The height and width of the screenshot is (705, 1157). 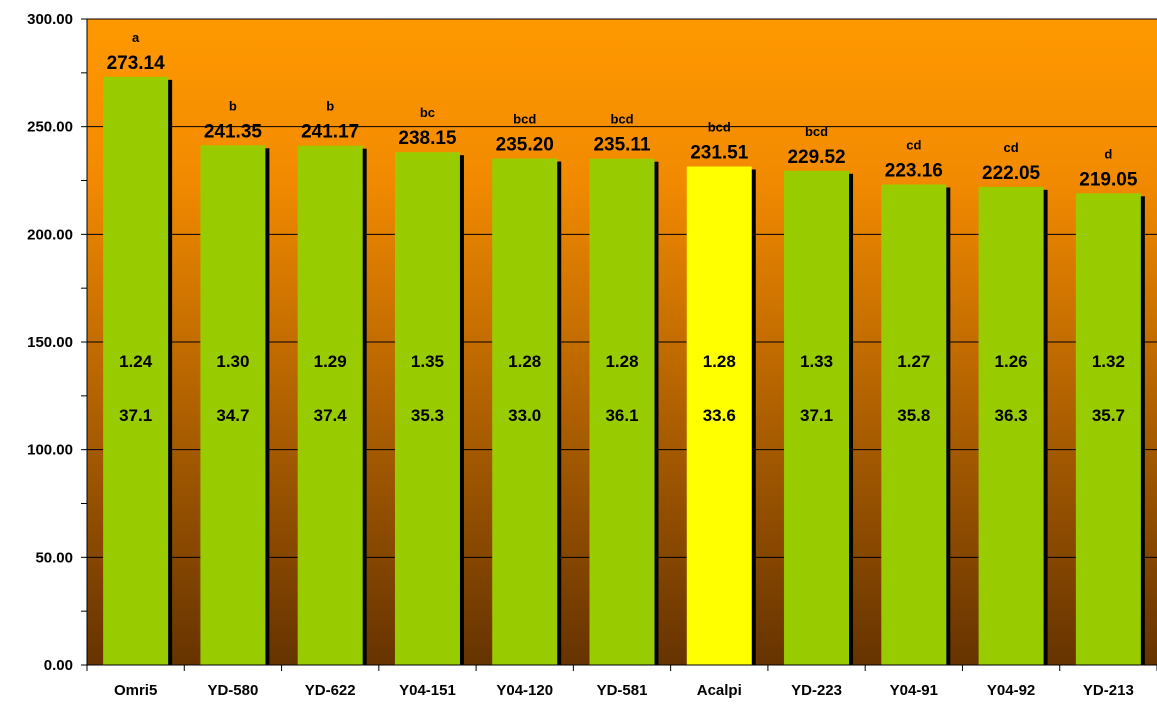 I want to click on inner-label-row-1: 1.27, so click(x=913, y=361).